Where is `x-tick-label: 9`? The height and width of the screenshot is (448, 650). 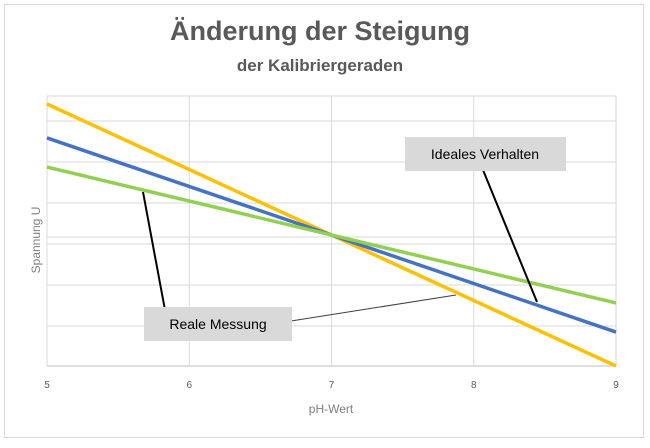
x-tick-label: 9 is located at coordinates (616, 385).